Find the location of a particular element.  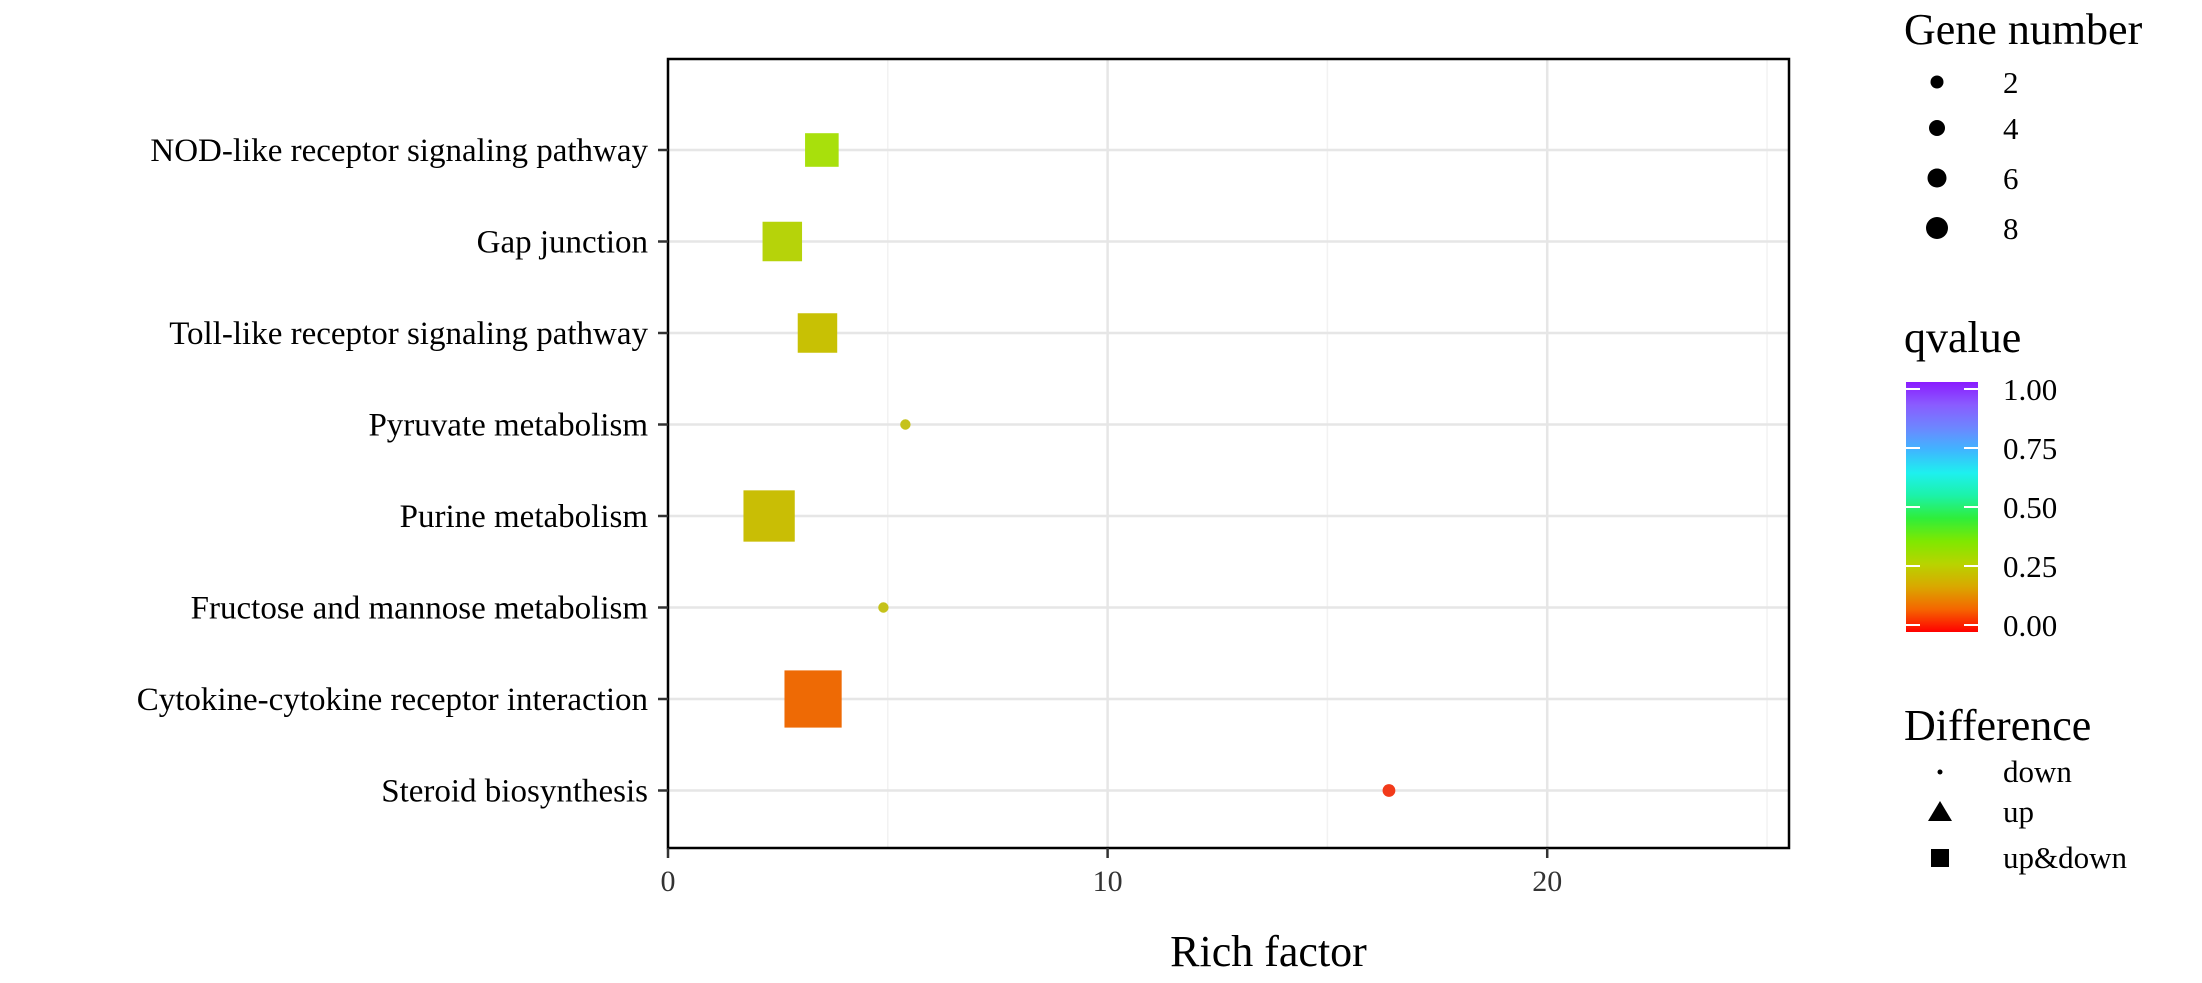

x-tick-label: 0 is located at coordinates (668, 881).